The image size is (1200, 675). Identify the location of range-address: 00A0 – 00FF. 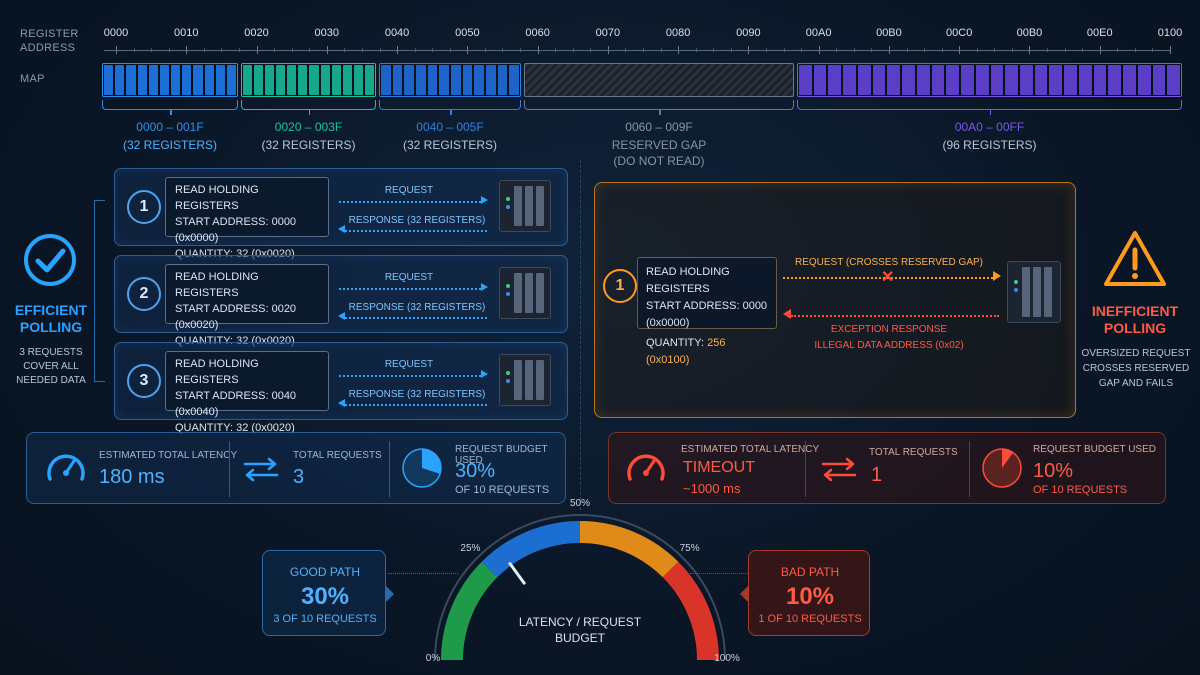
(989, 127).